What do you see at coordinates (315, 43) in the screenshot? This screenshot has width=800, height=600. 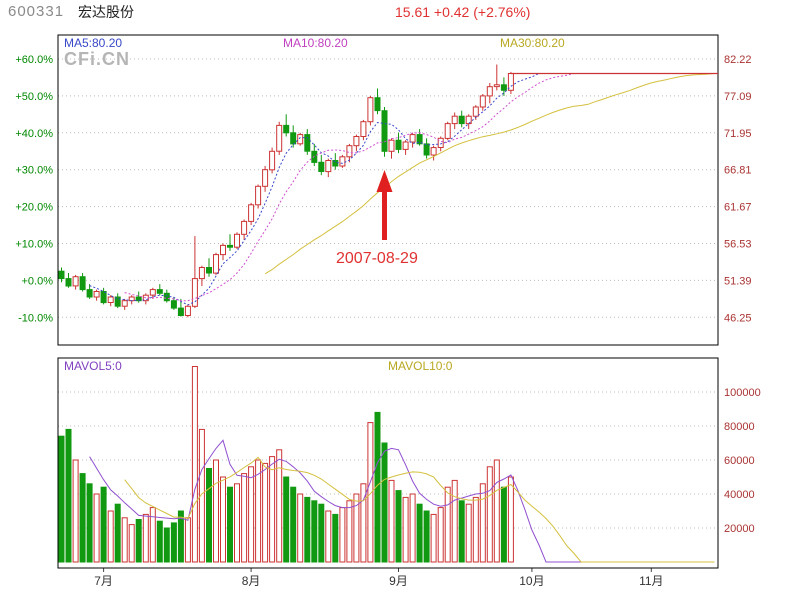 I see `ma10-legend: MA10:80.20` at bounding box center [315, 43].